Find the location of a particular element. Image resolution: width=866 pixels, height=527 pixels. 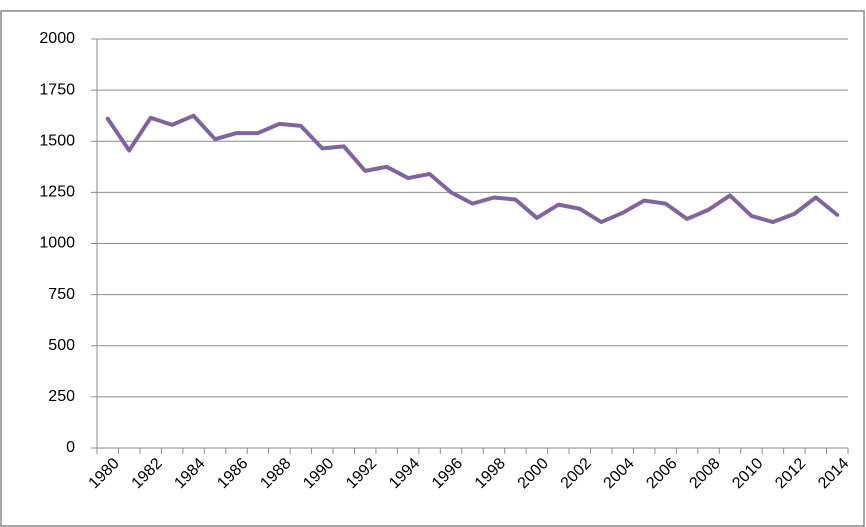

y-tick-label: 0 is located at coordinates (70, 447).